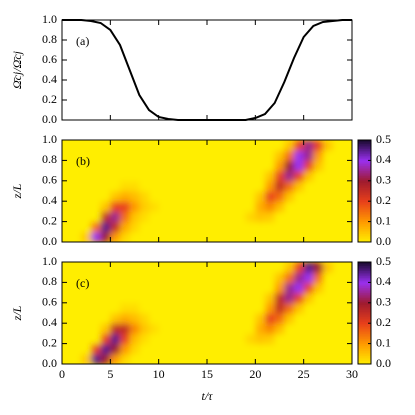 The width and height of the screenshot is (415, 415). Describe the element at coordinates (208, 396) in the screenshot. I see `x-axis-label: t/τ` at that location.